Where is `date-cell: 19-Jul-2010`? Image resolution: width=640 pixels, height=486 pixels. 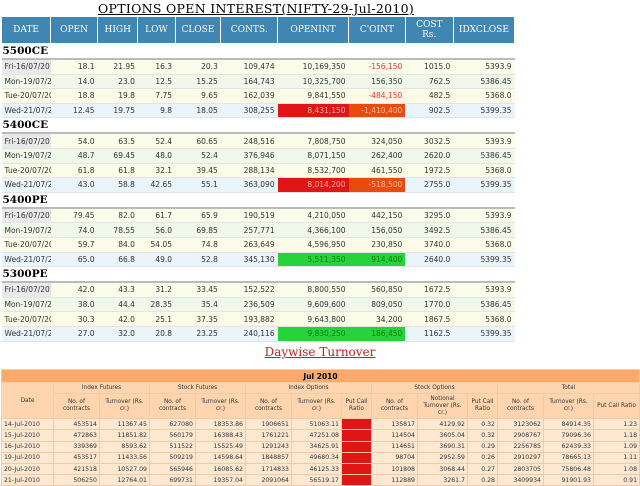
date-cell: 19-Jul-2010 is located at coordinates (27, 457).